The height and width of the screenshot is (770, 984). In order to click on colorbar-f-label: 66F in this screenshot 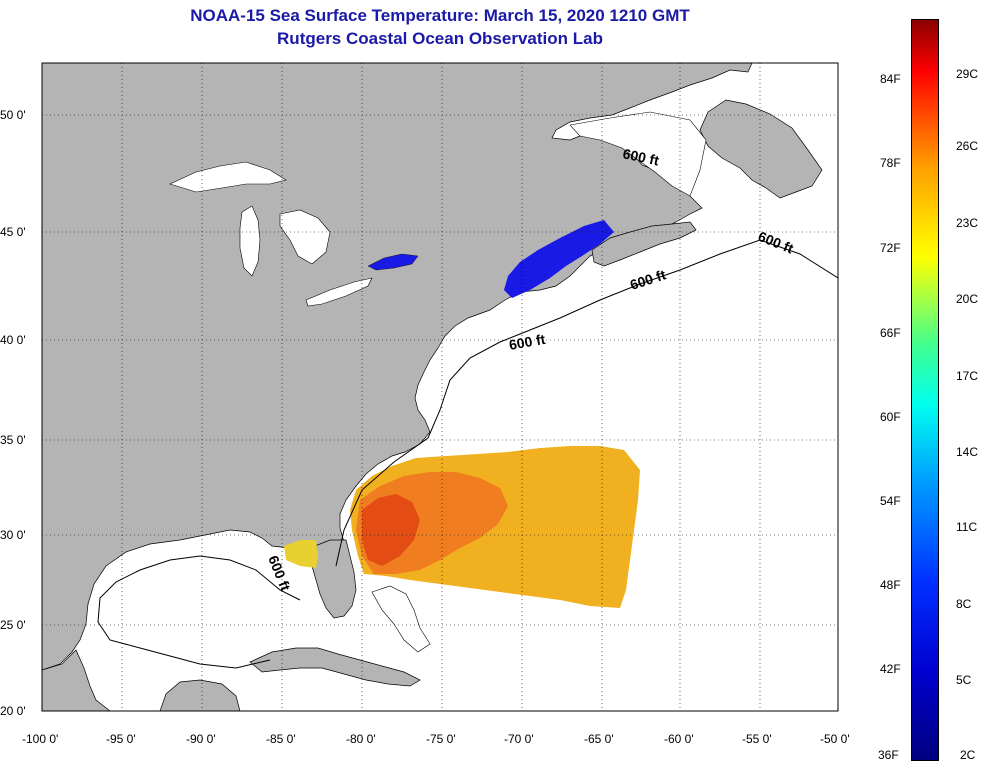, I will do `click(890, 333)`.